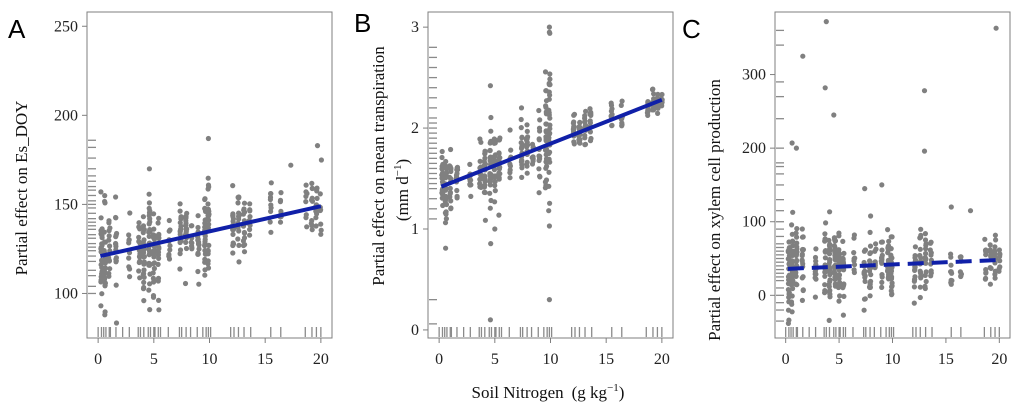 The image size is (1013, 406). I want to click on panel-c-letter: C, so click(691, 29).